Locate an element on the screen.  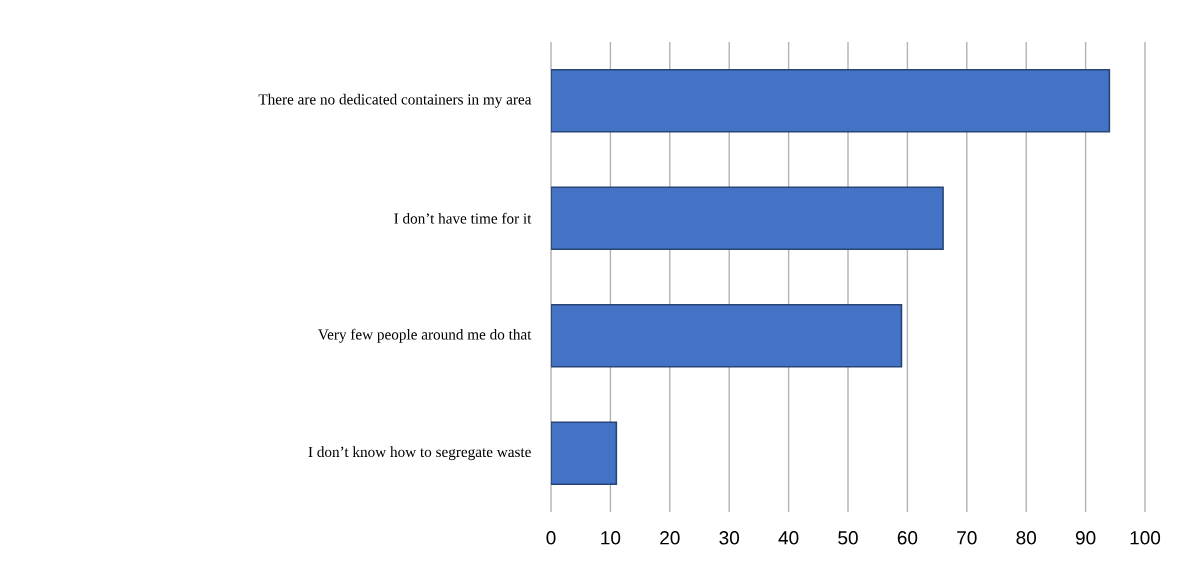
x-tick-label: 80 is located at coordinates (1026, 538).